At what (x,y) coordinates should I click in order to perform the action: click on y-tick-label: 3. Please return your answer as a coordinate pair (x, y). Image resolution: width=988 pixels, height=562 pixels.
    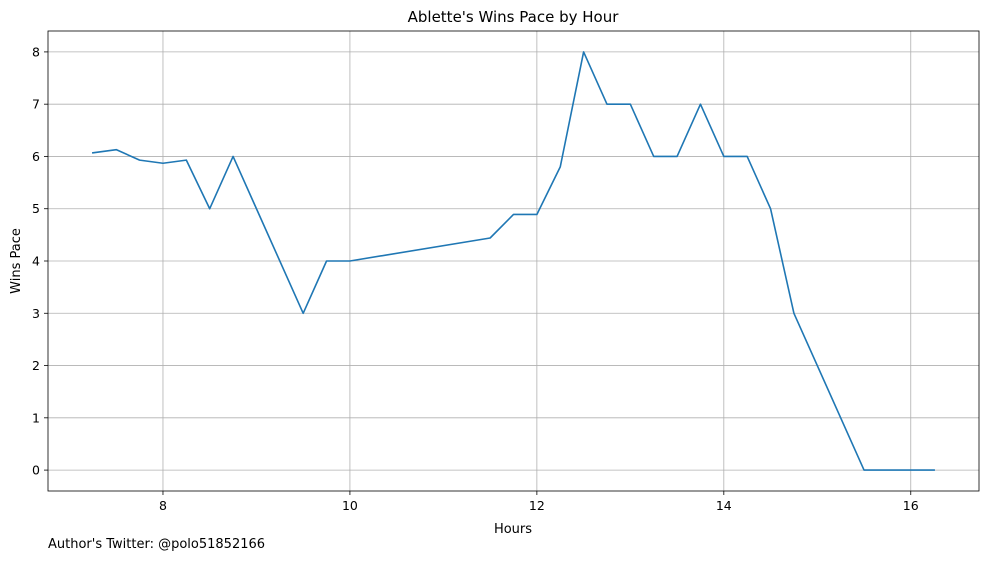
    Looking at the image, I should click on (36, 313).